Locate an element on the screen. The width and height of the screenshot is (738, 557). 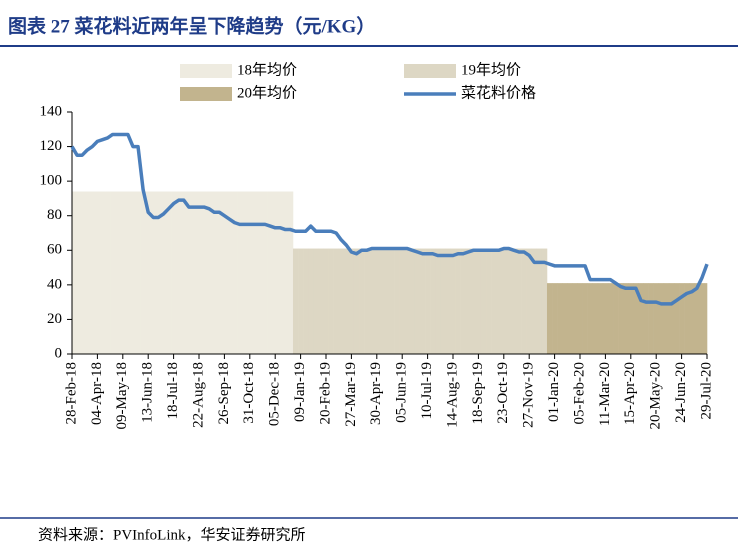
x-tick-label: 28-Feb-18 is located at coordinates (71, 393).